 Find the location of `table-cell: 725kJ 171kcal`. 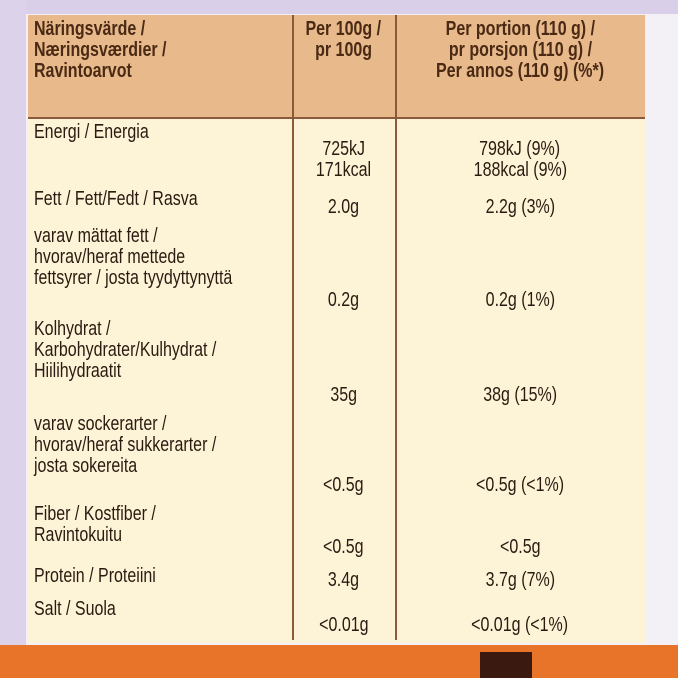

table-cell: 725kJ 171kcal is located at coordinates (343, 151).